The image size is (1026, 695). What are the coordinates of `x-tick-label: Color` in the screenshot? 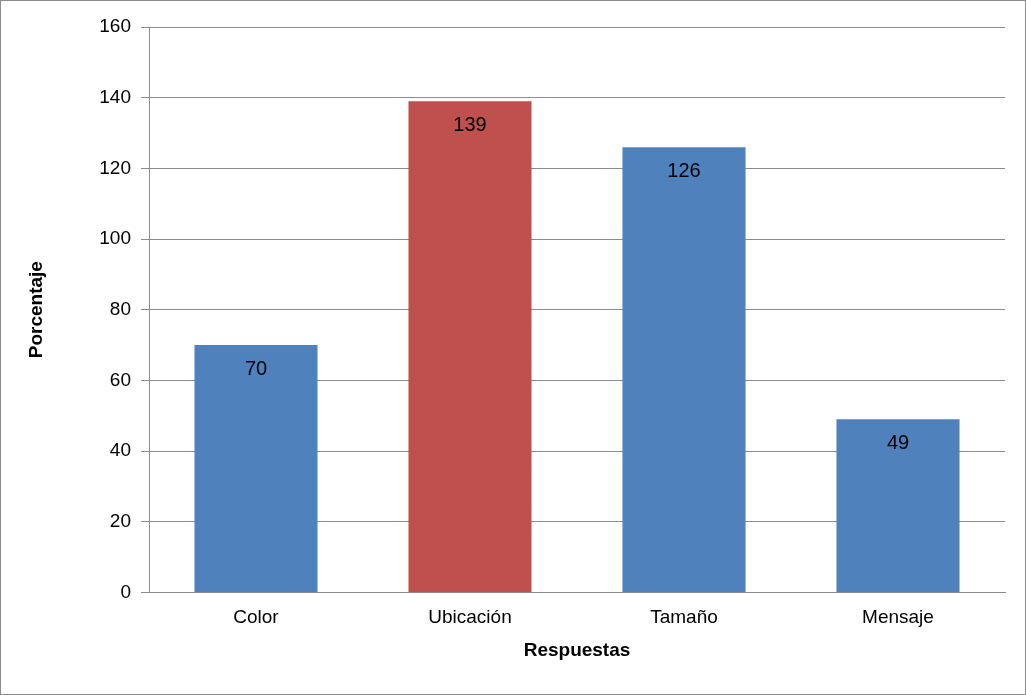 It's located at (256, 617).